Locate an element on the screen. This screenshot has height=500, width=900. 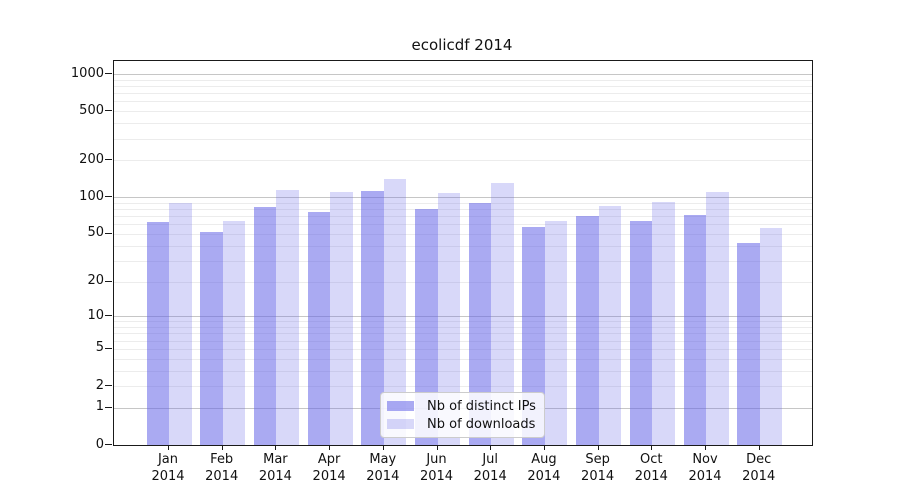
bar-distinct-ips-mar is located at coordinates (265, 326).